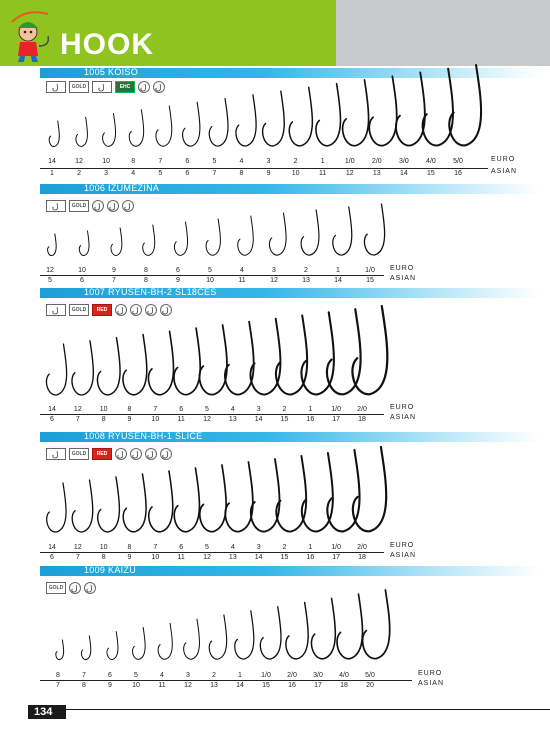 This screenshot has width=550, height=752. I want to click on euro-size: 12, so click(77, 409).